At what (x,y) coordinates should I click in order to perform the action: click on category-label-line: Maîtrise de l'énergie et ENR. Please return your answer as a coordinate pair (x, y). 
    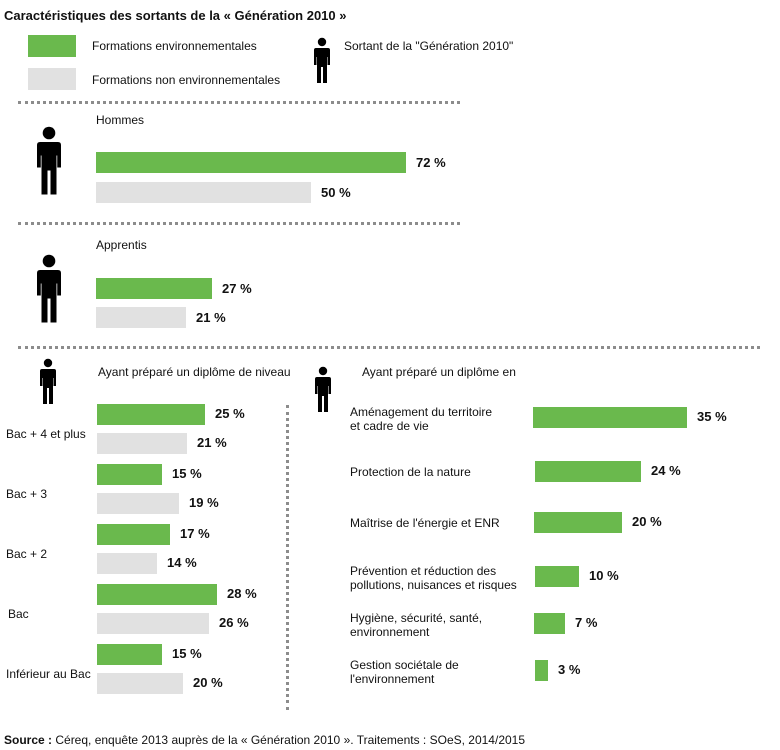
    Looking at the image, I should click on (425, 523).